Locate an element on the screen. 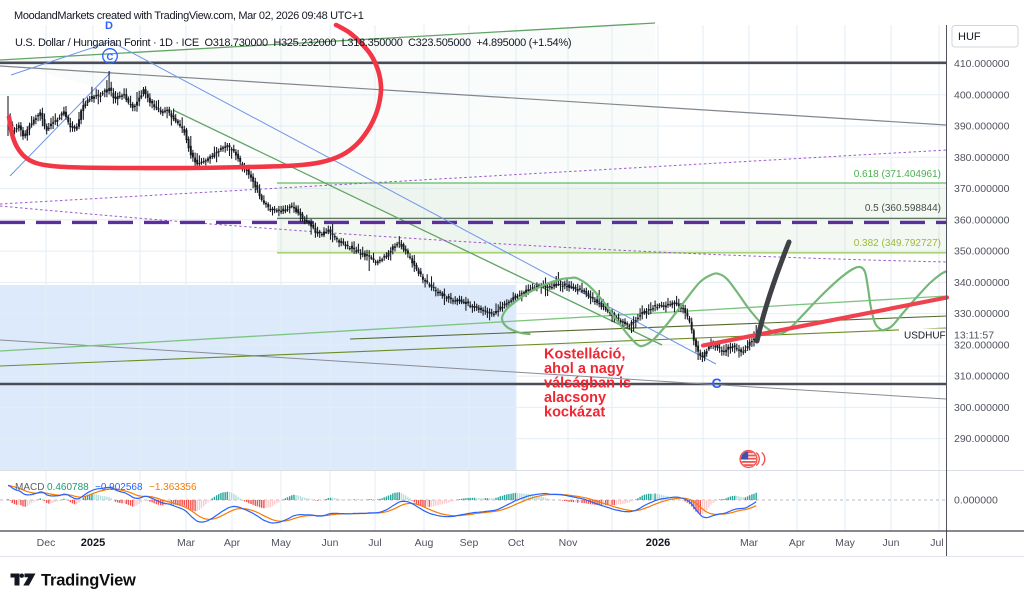  svg-text: kockázat is located at coordinates (574, 413).